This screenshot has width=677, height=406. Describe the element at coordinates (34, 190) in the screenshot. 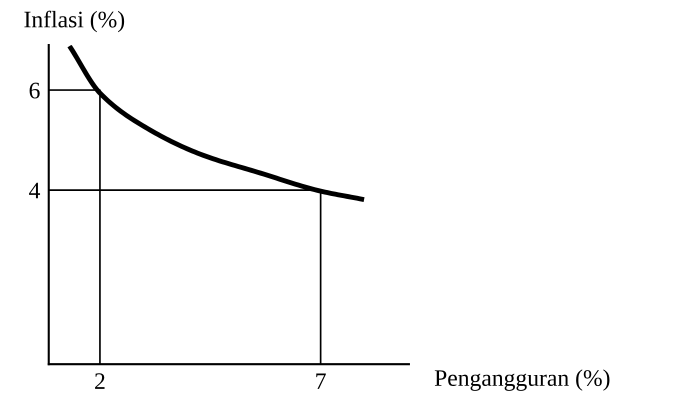

I see `y-tick-label: 4` at that location.